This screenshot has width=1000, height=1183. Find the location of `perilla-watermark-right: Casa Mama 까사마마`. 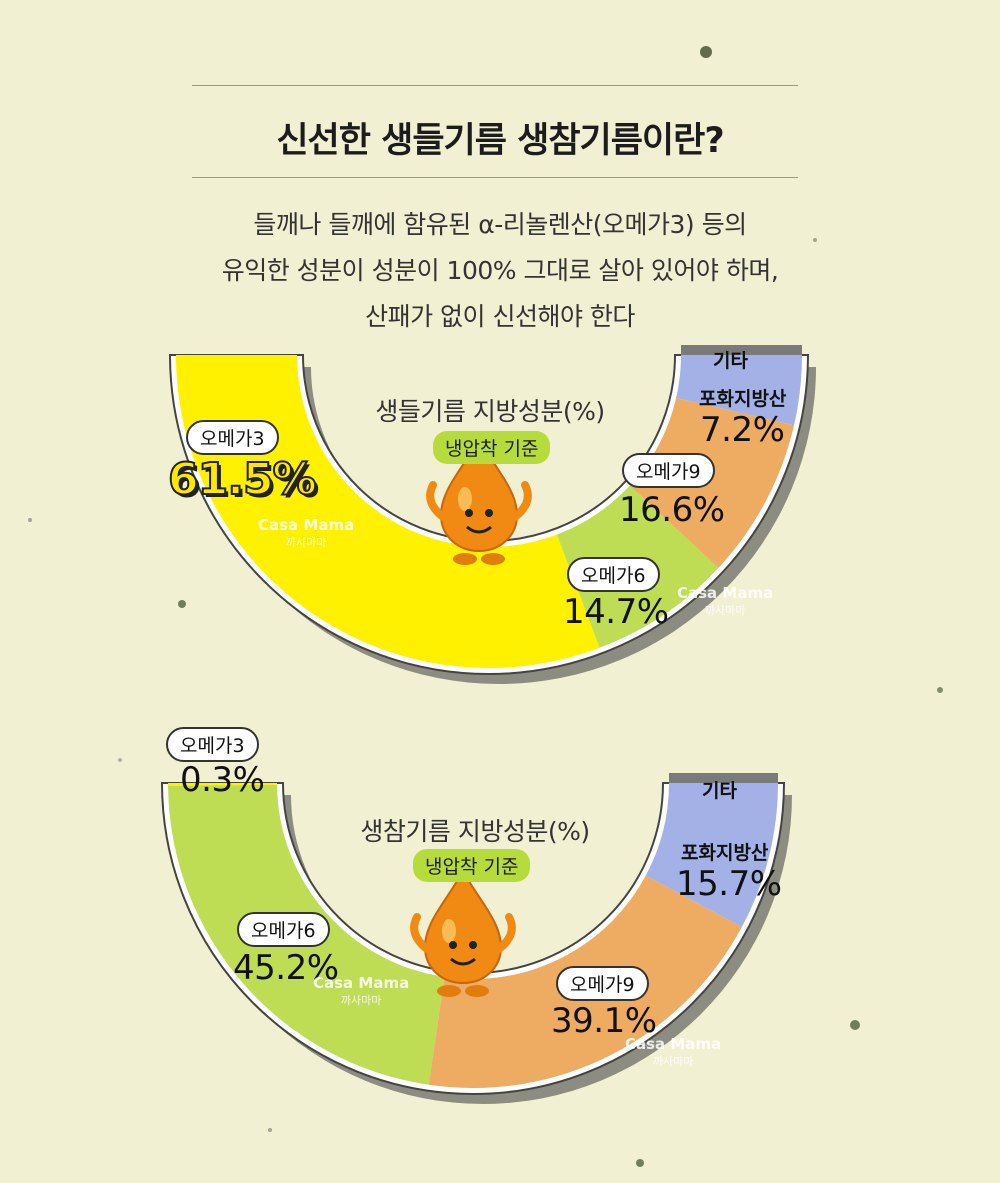

perilla-watermark-right: Casa Mama 까사마마 is located at coordinates (725, 602).